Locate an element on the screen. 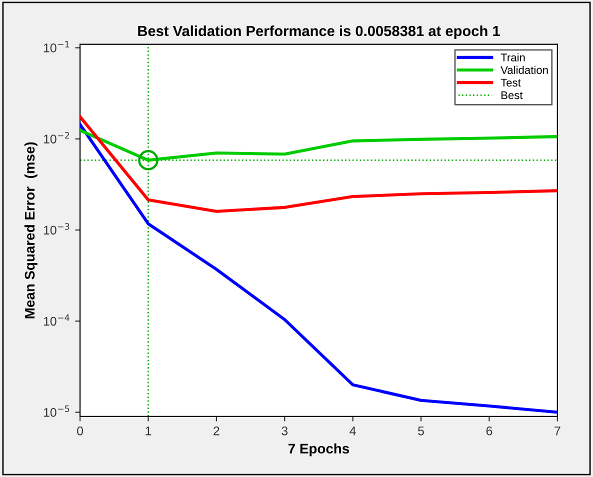  y-tick-label: 10$^{−3}$ is located at coordinates (57, 229).